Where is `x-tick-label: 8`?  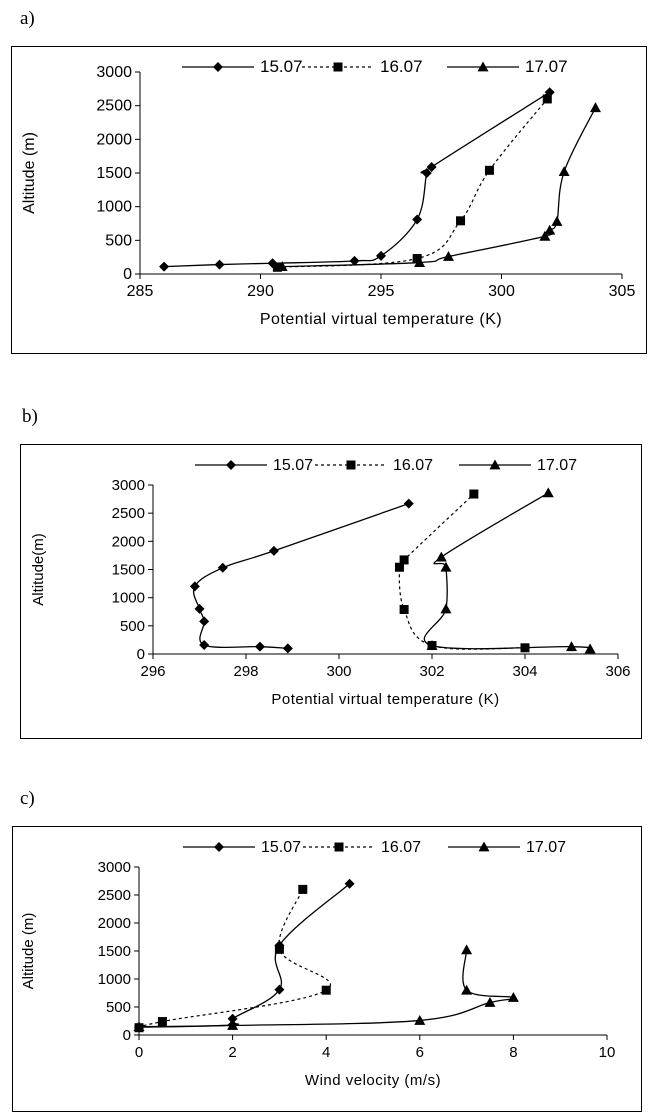
x-tick-label: 8 is located at coordinates (513, 1052).